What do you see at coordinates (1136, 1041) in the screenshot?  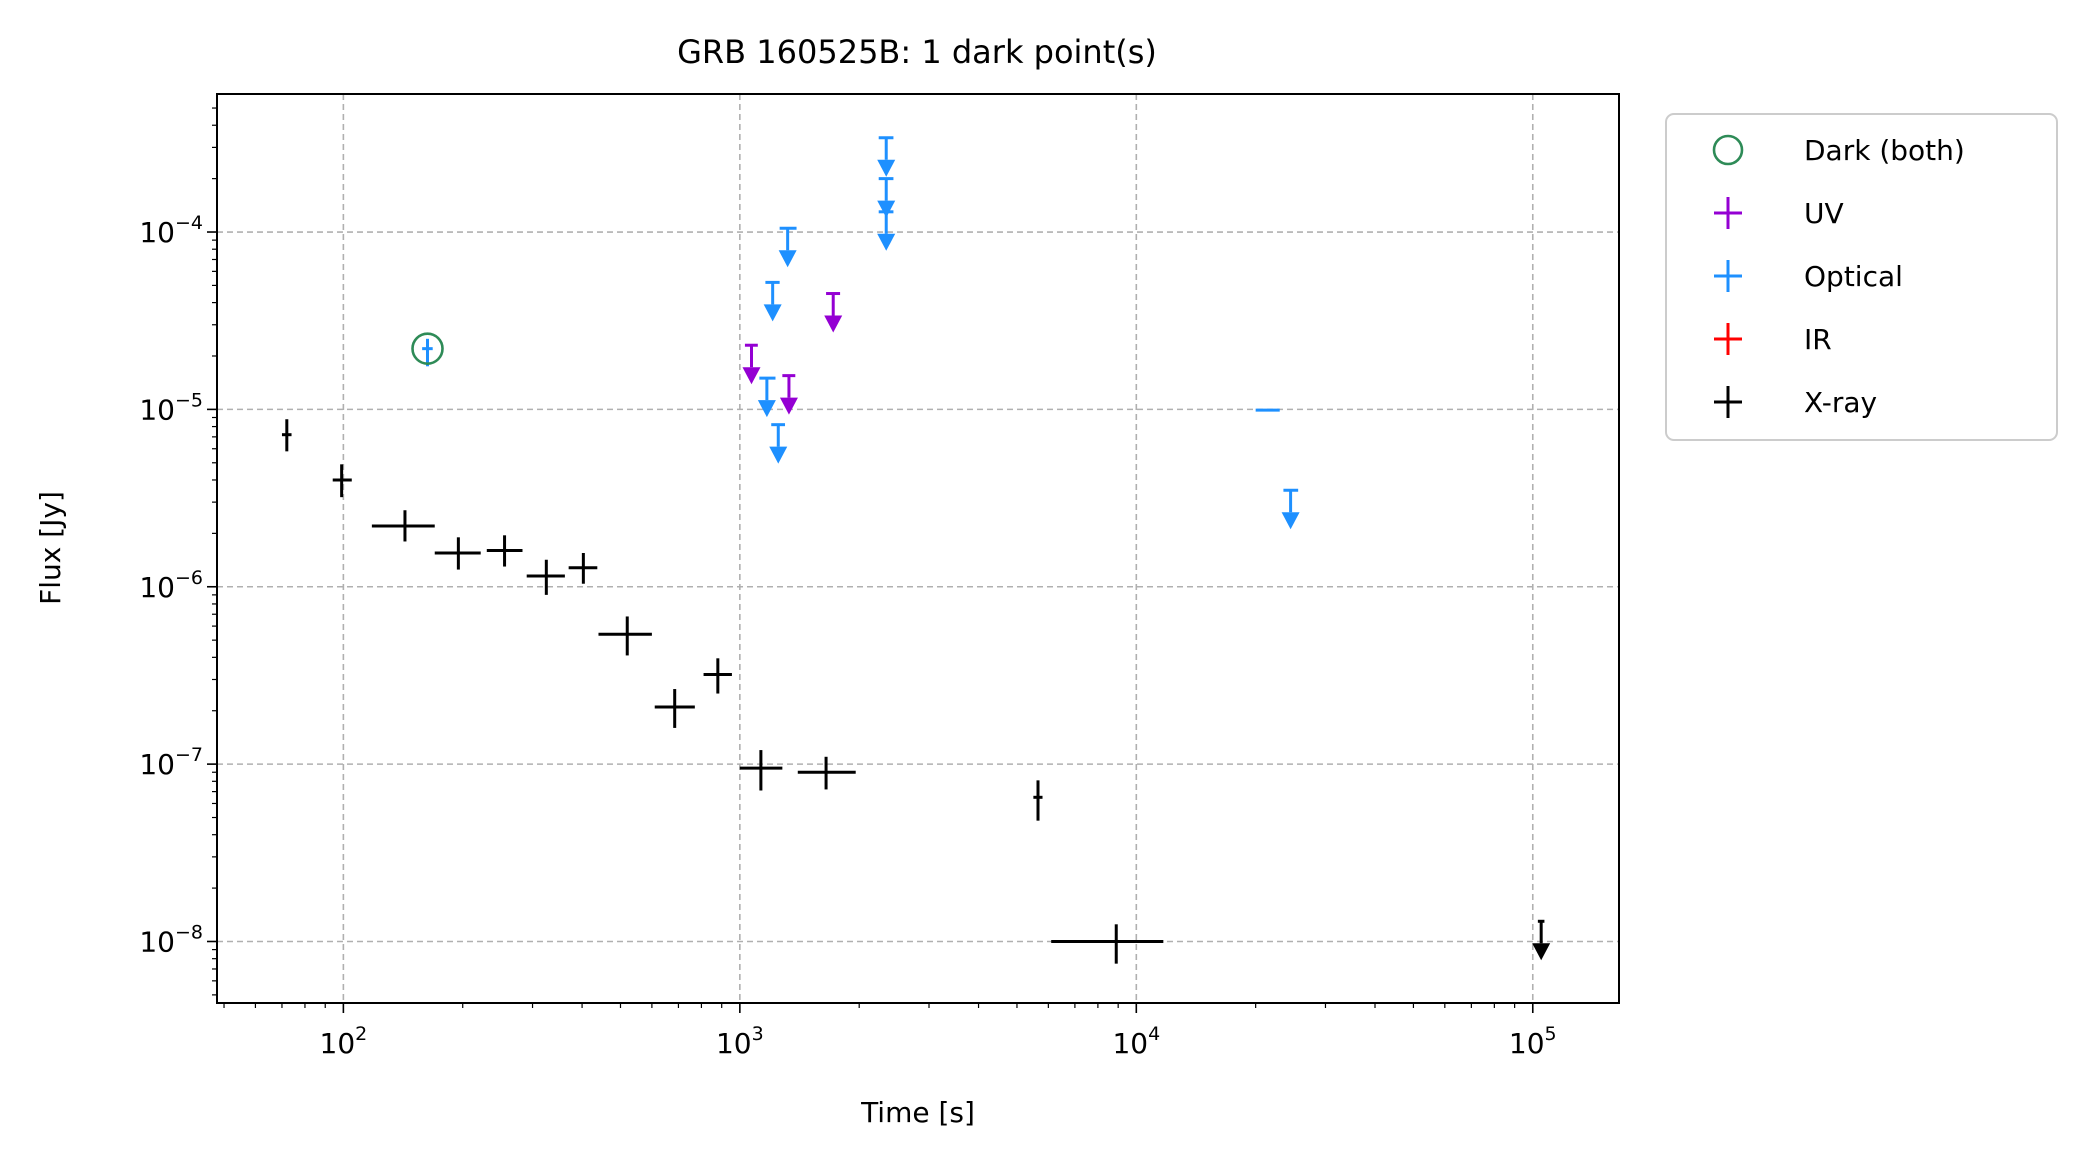 I see `x-tick-label: 10⁴` at bounding box center [1136, 1041].